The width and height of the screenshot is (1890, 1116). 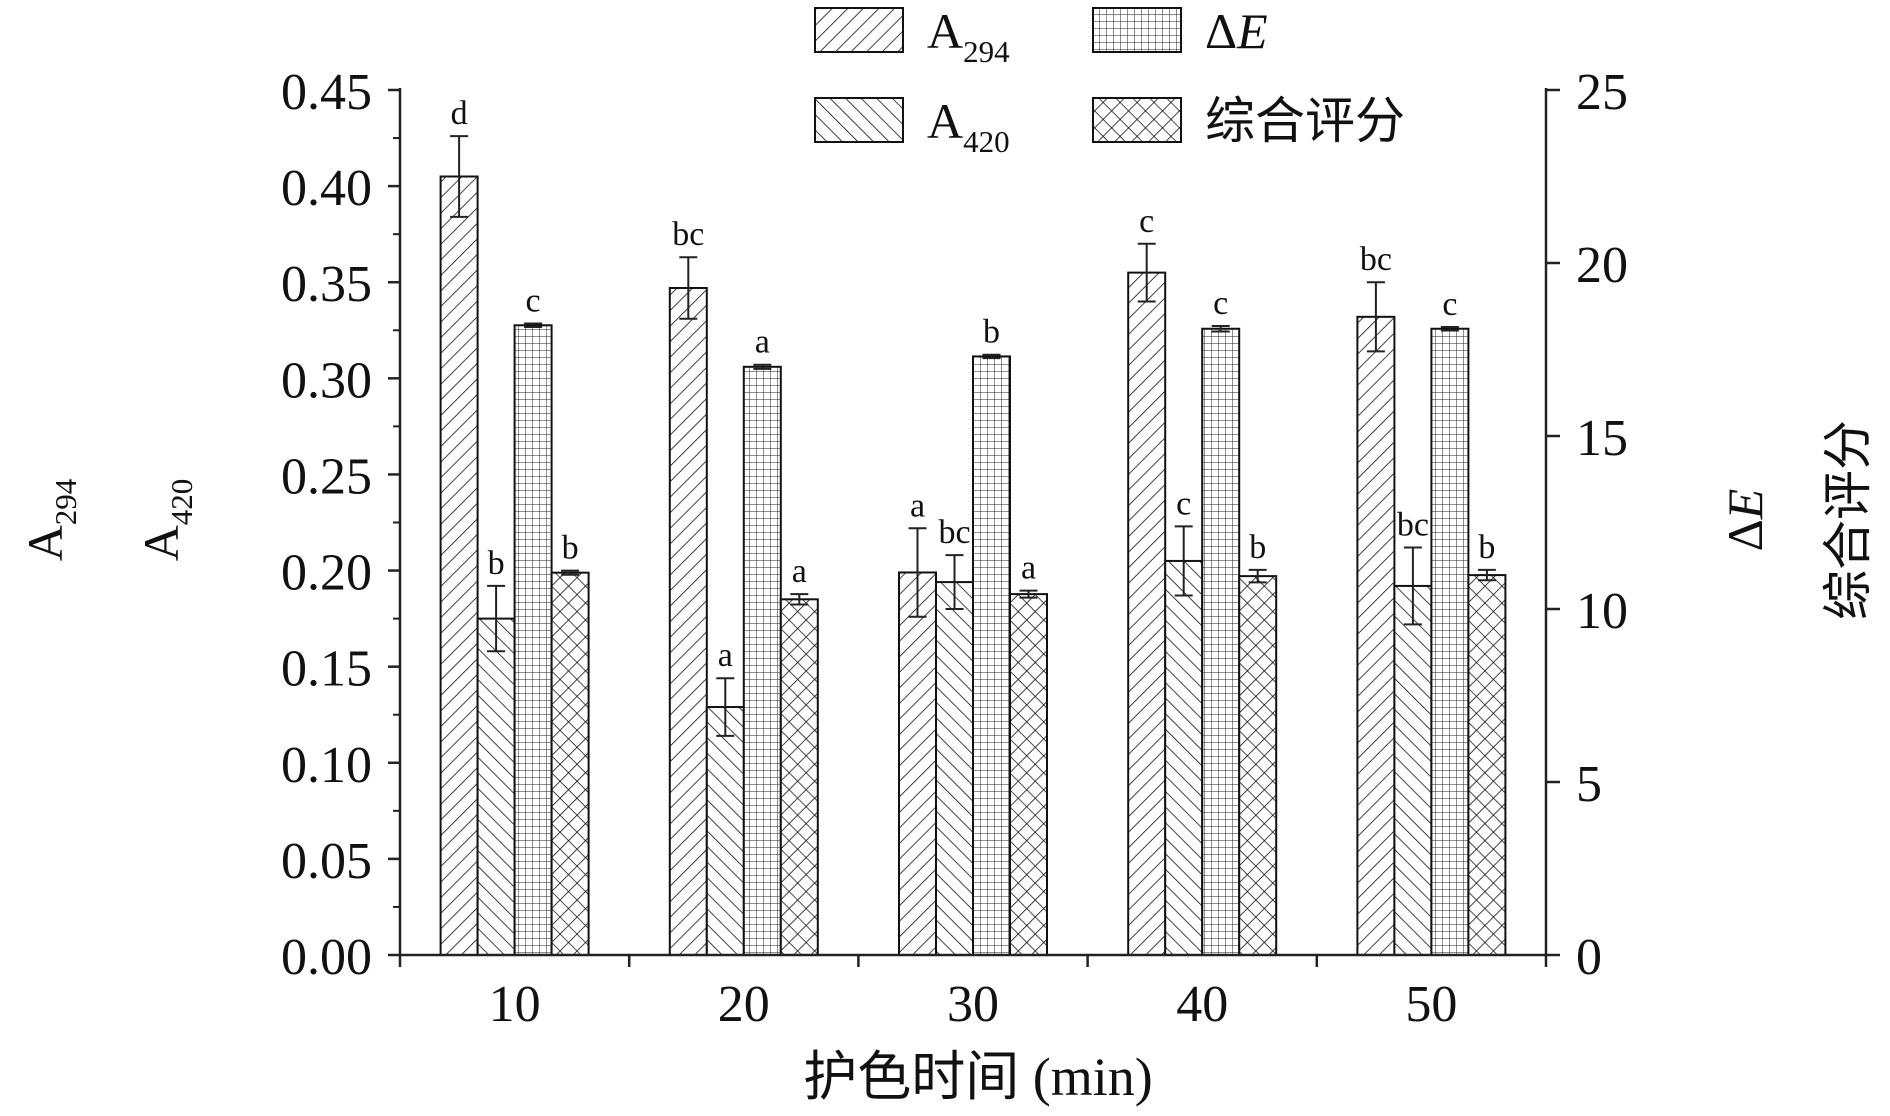 What do you see at coordinates (725, 655) in the screenshot?
I see `significance-letter-A420-20: a` at bounding box center [725, 655].